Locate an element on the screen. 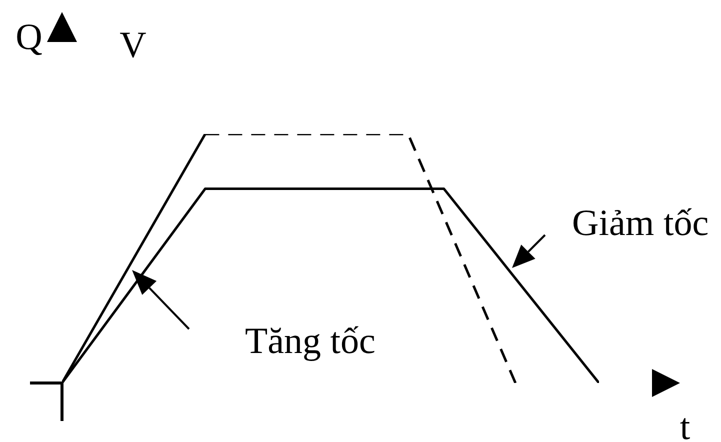  text: V is located at coordinates (133, 45).